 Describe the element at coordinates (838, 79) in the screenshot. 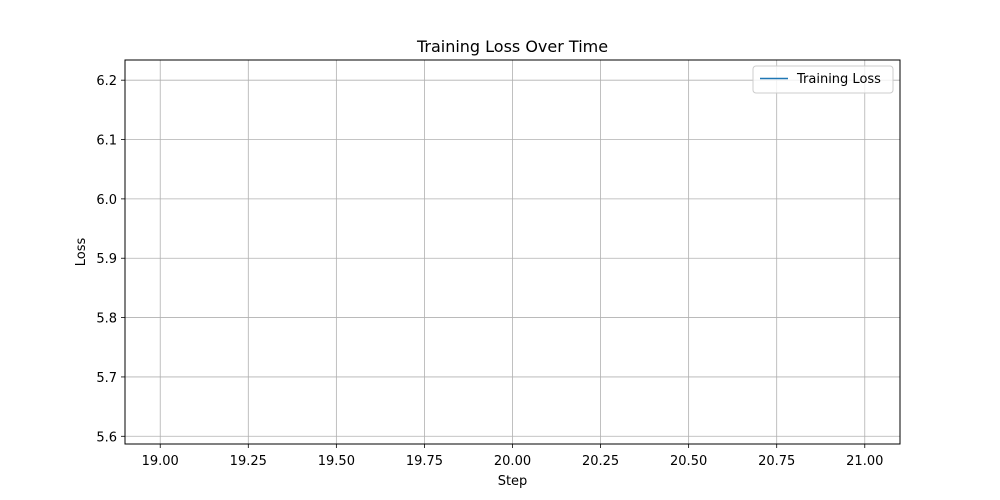

I see `legend-label-training-loss: Training Loss` at that location.